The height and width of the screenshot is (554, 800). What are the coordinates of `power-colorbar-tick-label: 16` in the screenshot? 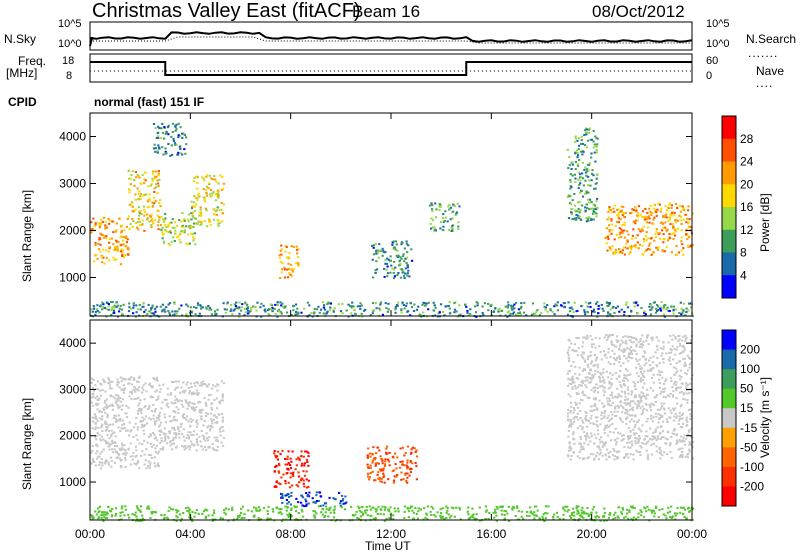 It's located at (747, 207).